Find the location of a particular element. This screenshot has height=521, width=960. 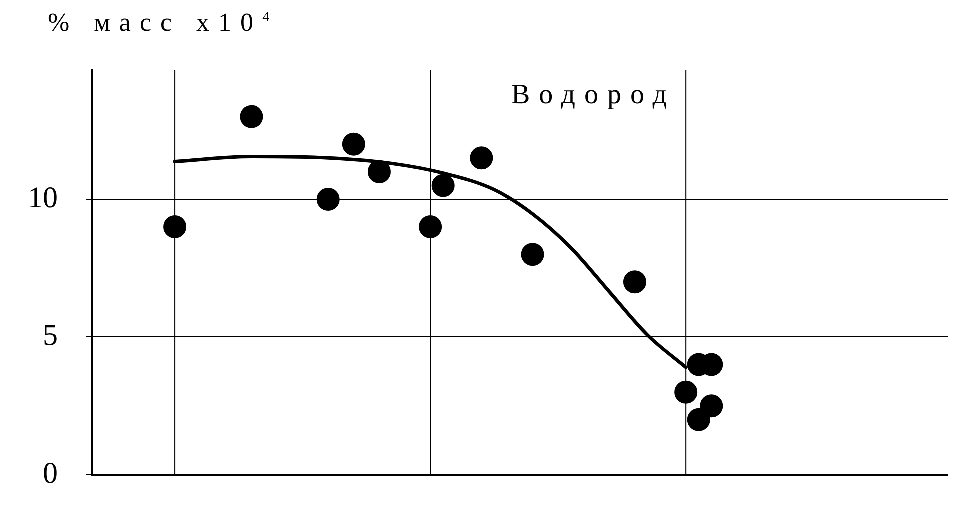

y-tick-label: 10 is located at coordinates (43, 197).